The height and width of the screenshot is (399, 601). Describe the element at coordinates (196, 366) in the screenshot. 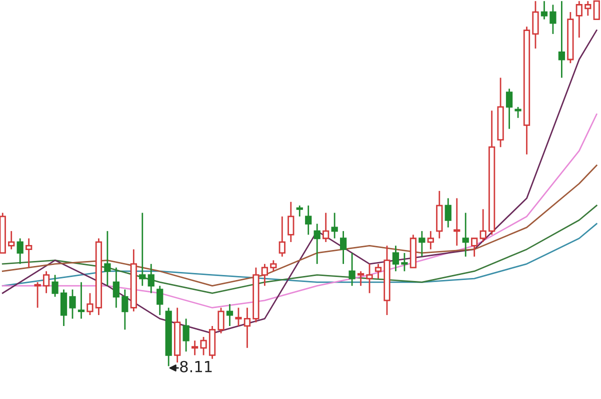

I see `annotation: 8.11` at that location.